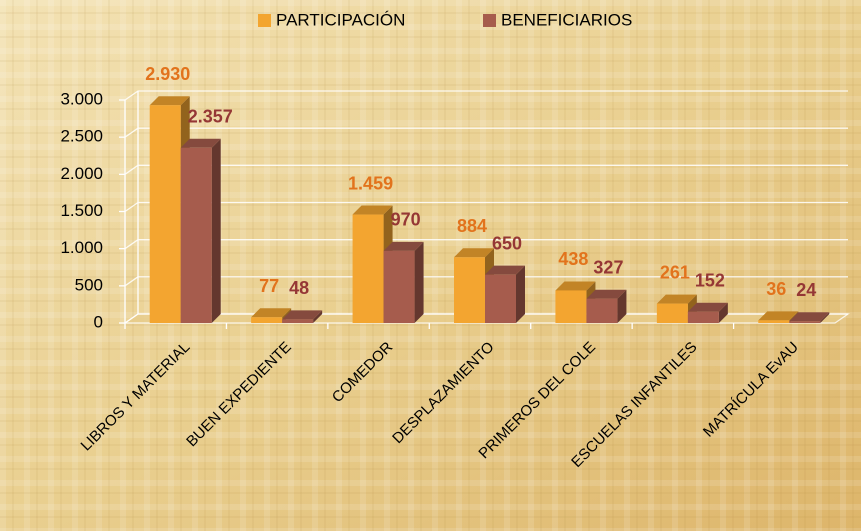 Image resolution: width=861 pixels, height=531 pixels. Describe the element at coordinates (776, 289) in the screenshot. I see `data-label: 36` at that location.